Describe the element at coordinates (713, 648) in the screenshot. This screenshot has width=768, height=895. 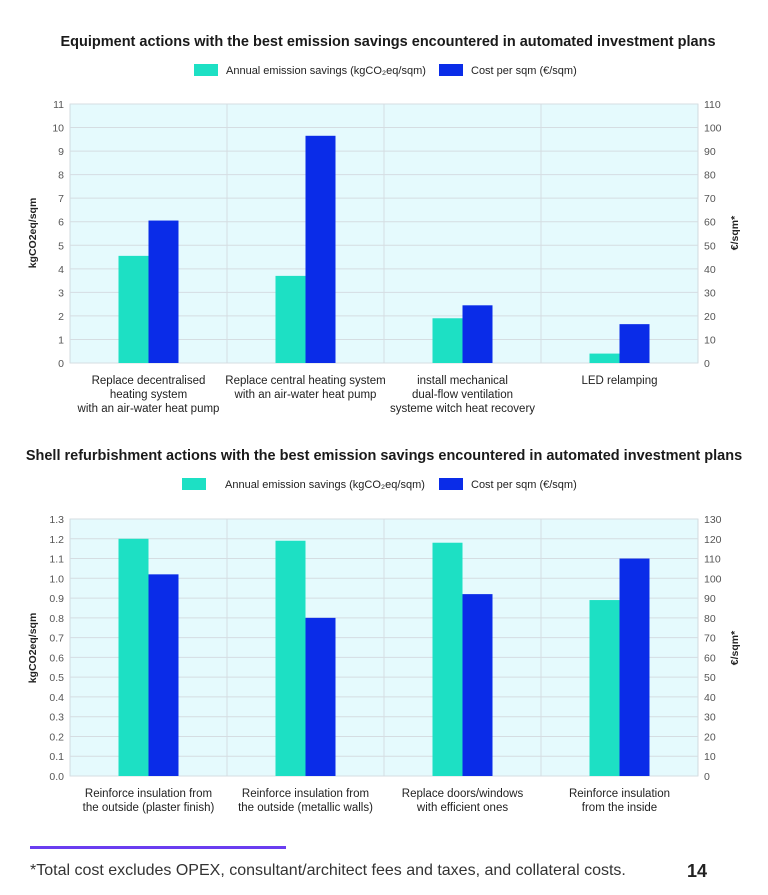
I see `y-axis-right-ticks: 0 10 20 30 40 50 60 70 80 90 100 110 120 130` at that location.